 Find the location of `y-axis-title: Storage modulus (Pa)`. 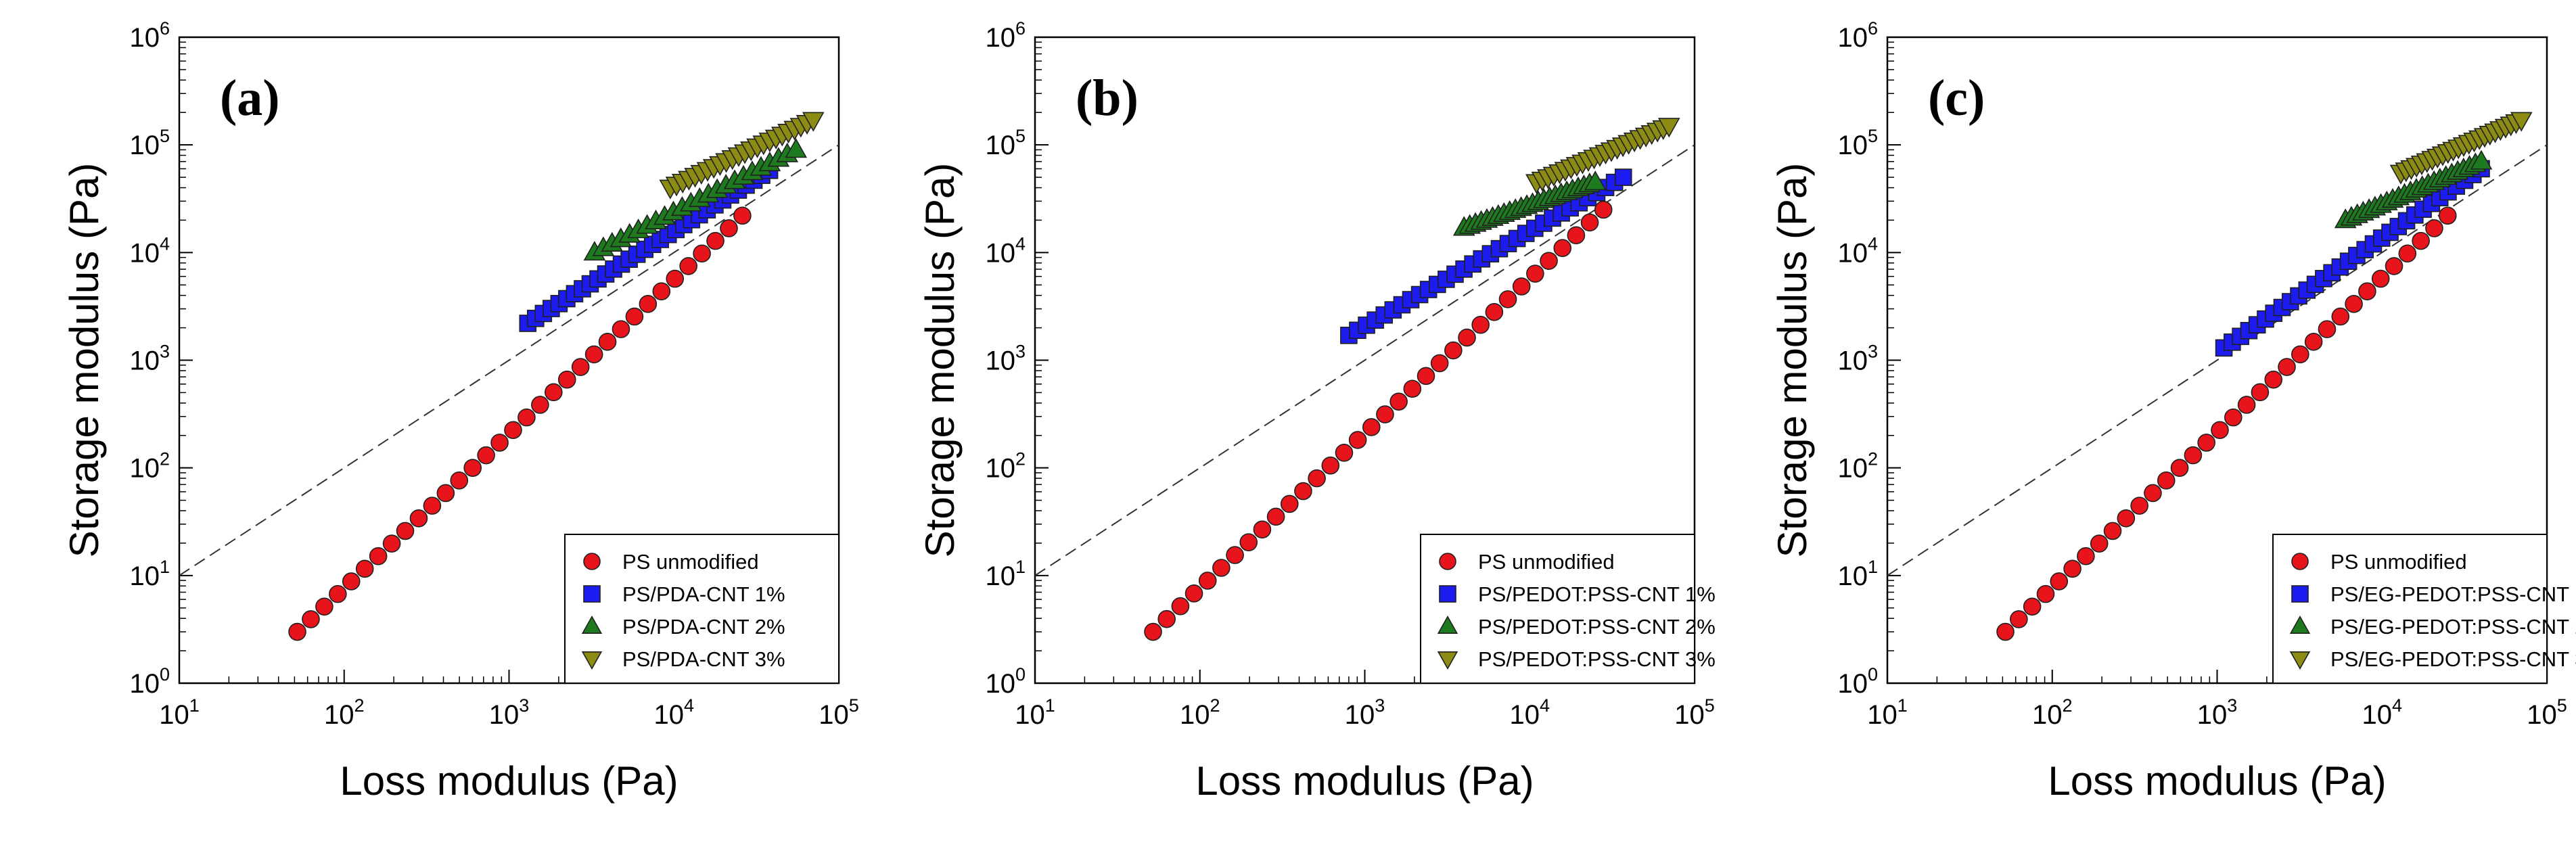

y-axis-title: Storage modulus (Pa) is located at coordinates (940, 361).